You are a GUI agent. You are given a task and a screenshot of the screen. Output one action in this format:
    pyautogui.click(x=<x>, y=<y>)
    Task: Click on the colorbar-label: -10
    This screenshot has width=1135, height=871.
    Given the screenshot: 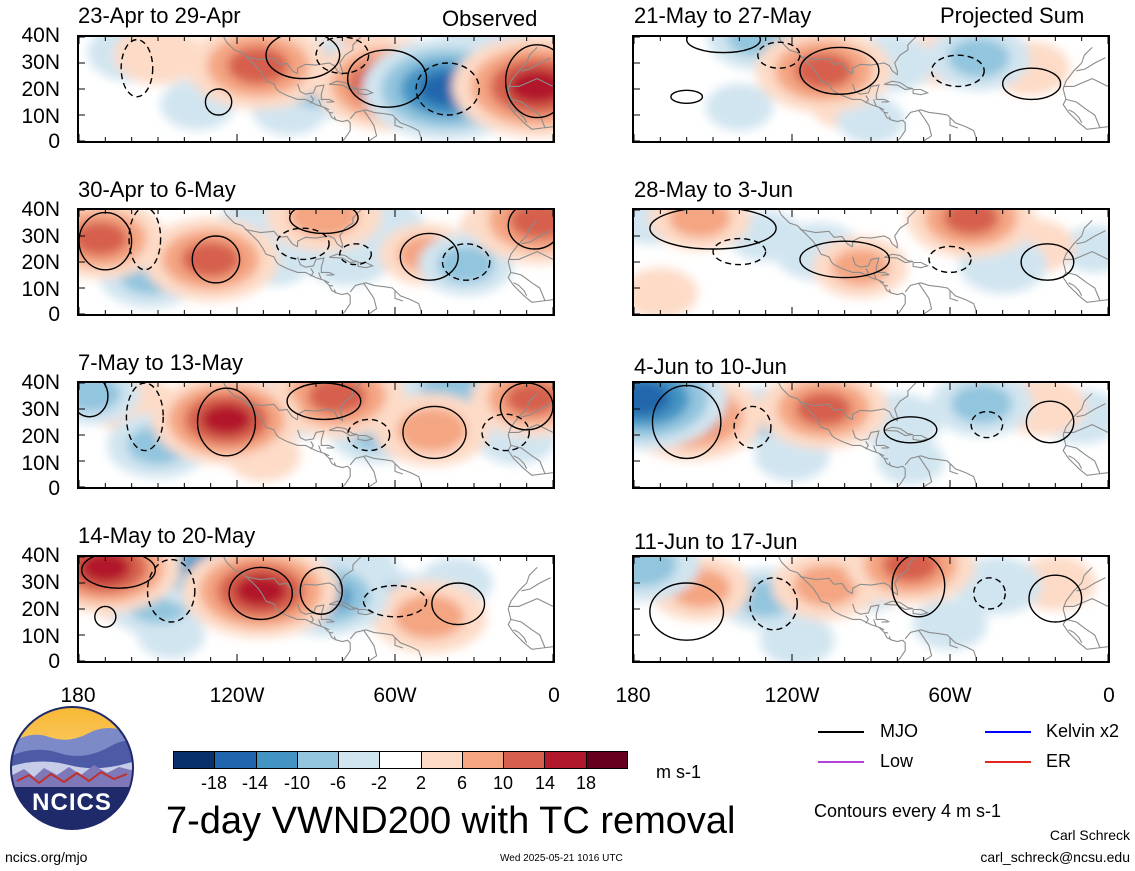 What is the action you would take?
    pyautogui.click(x=297, y=783)
    